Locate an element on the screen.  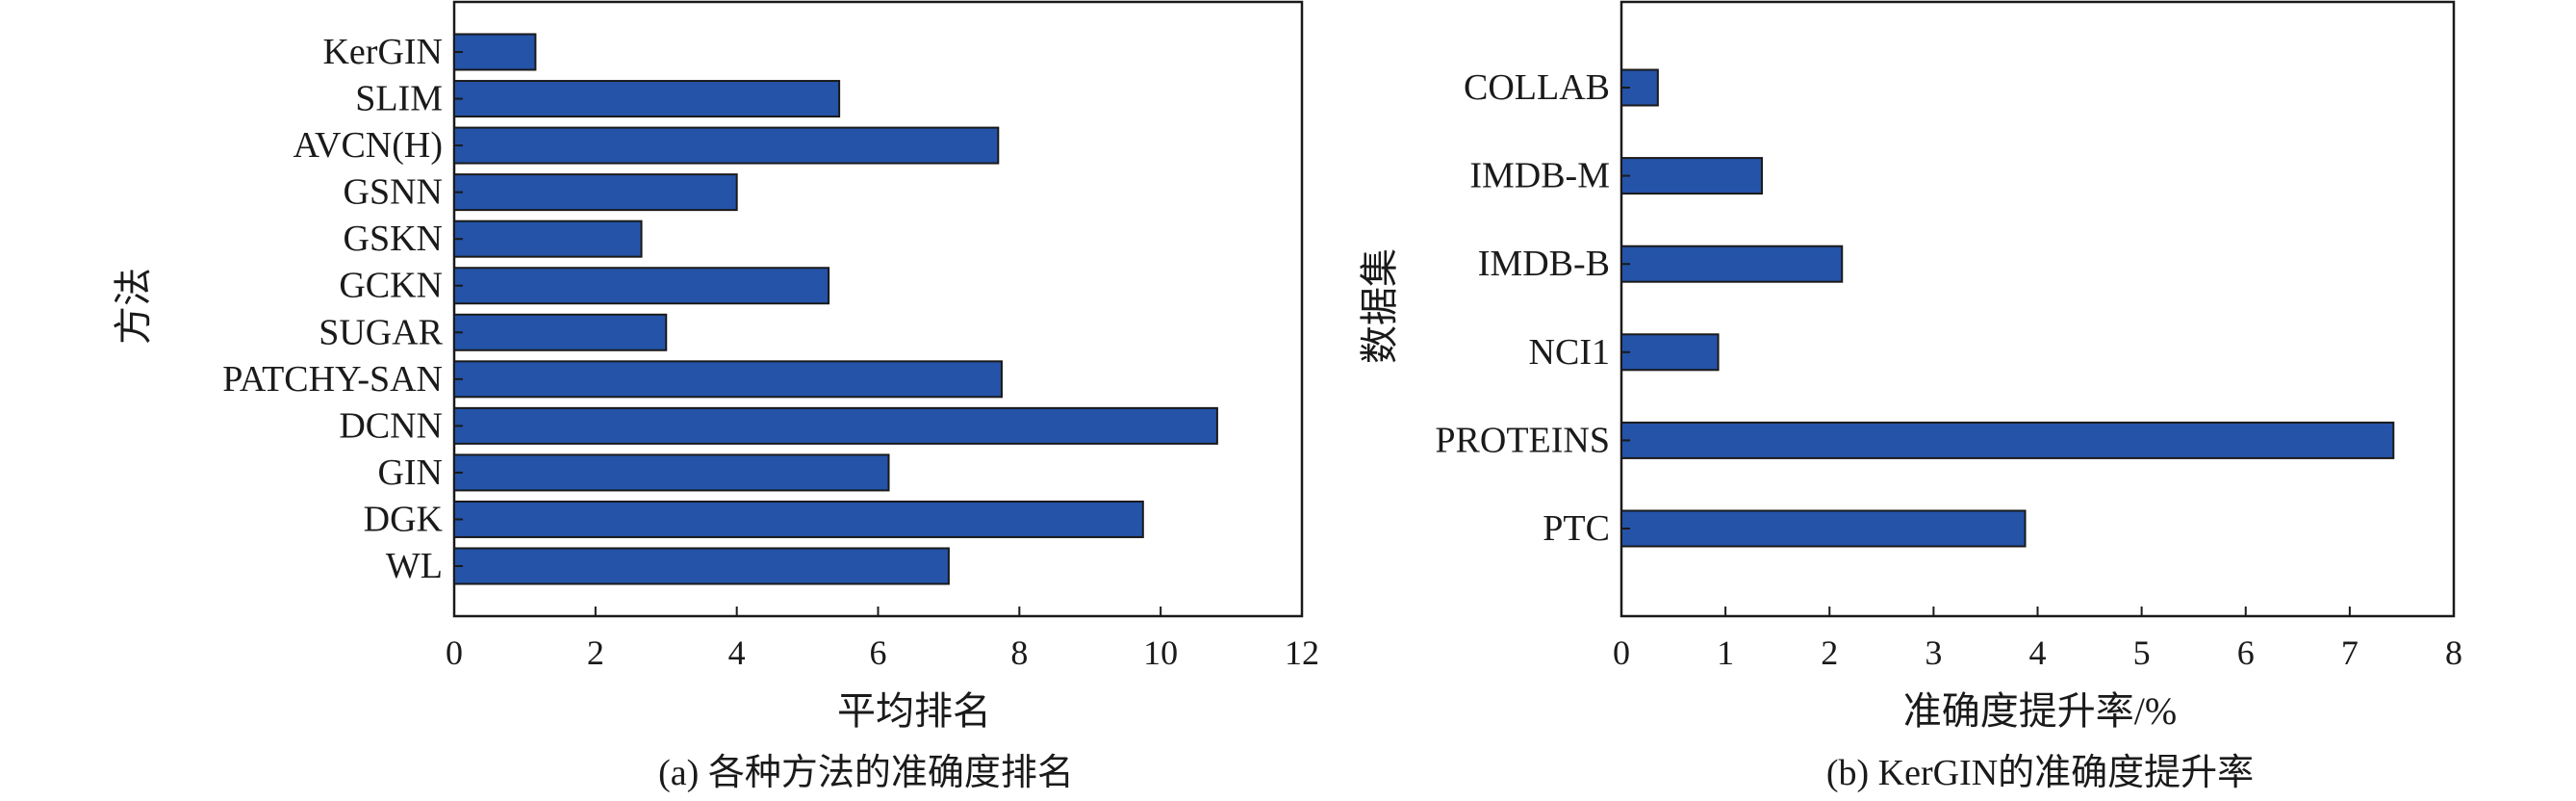
bar-dgk is located at coordinates (798, 519).